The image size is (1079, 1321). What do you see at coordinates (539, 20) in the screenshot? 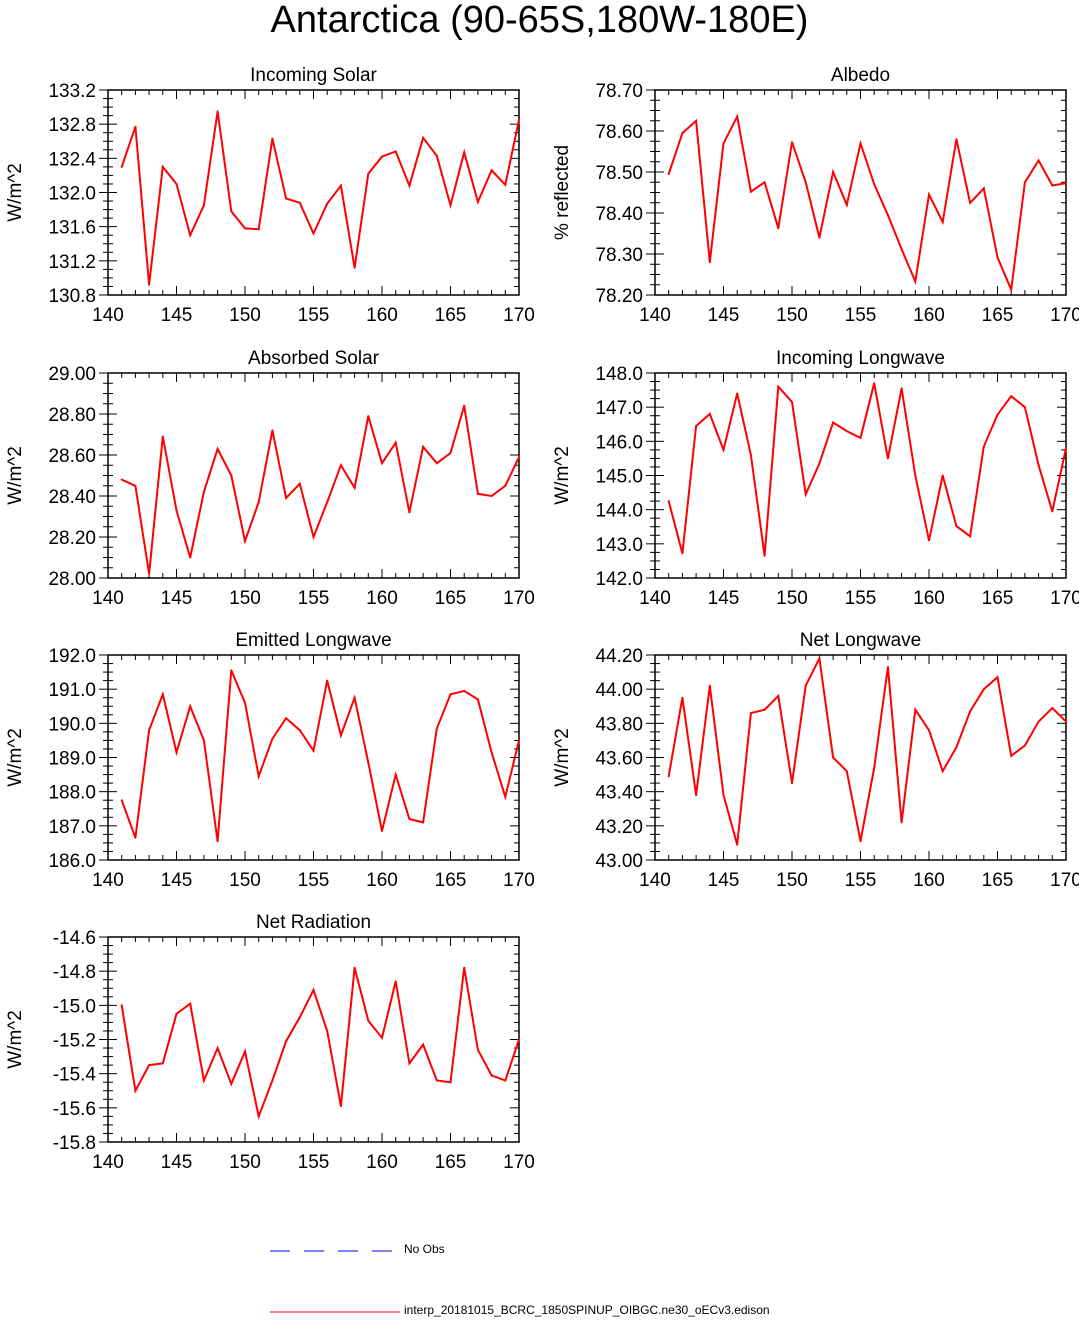
I see `page-title: Antarctica (90-65S,180W-180E)` at bounding box center [539, 20].